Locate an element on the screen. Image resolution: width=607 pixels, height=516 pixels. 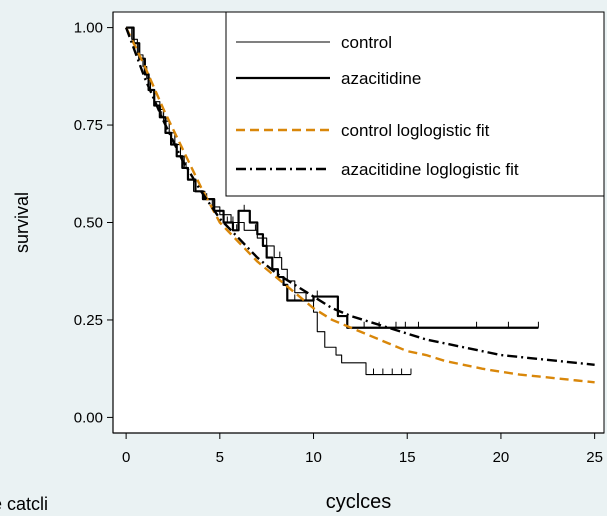
legend-label-azacitidine: azacitidine is located at coordinates (381, 78).